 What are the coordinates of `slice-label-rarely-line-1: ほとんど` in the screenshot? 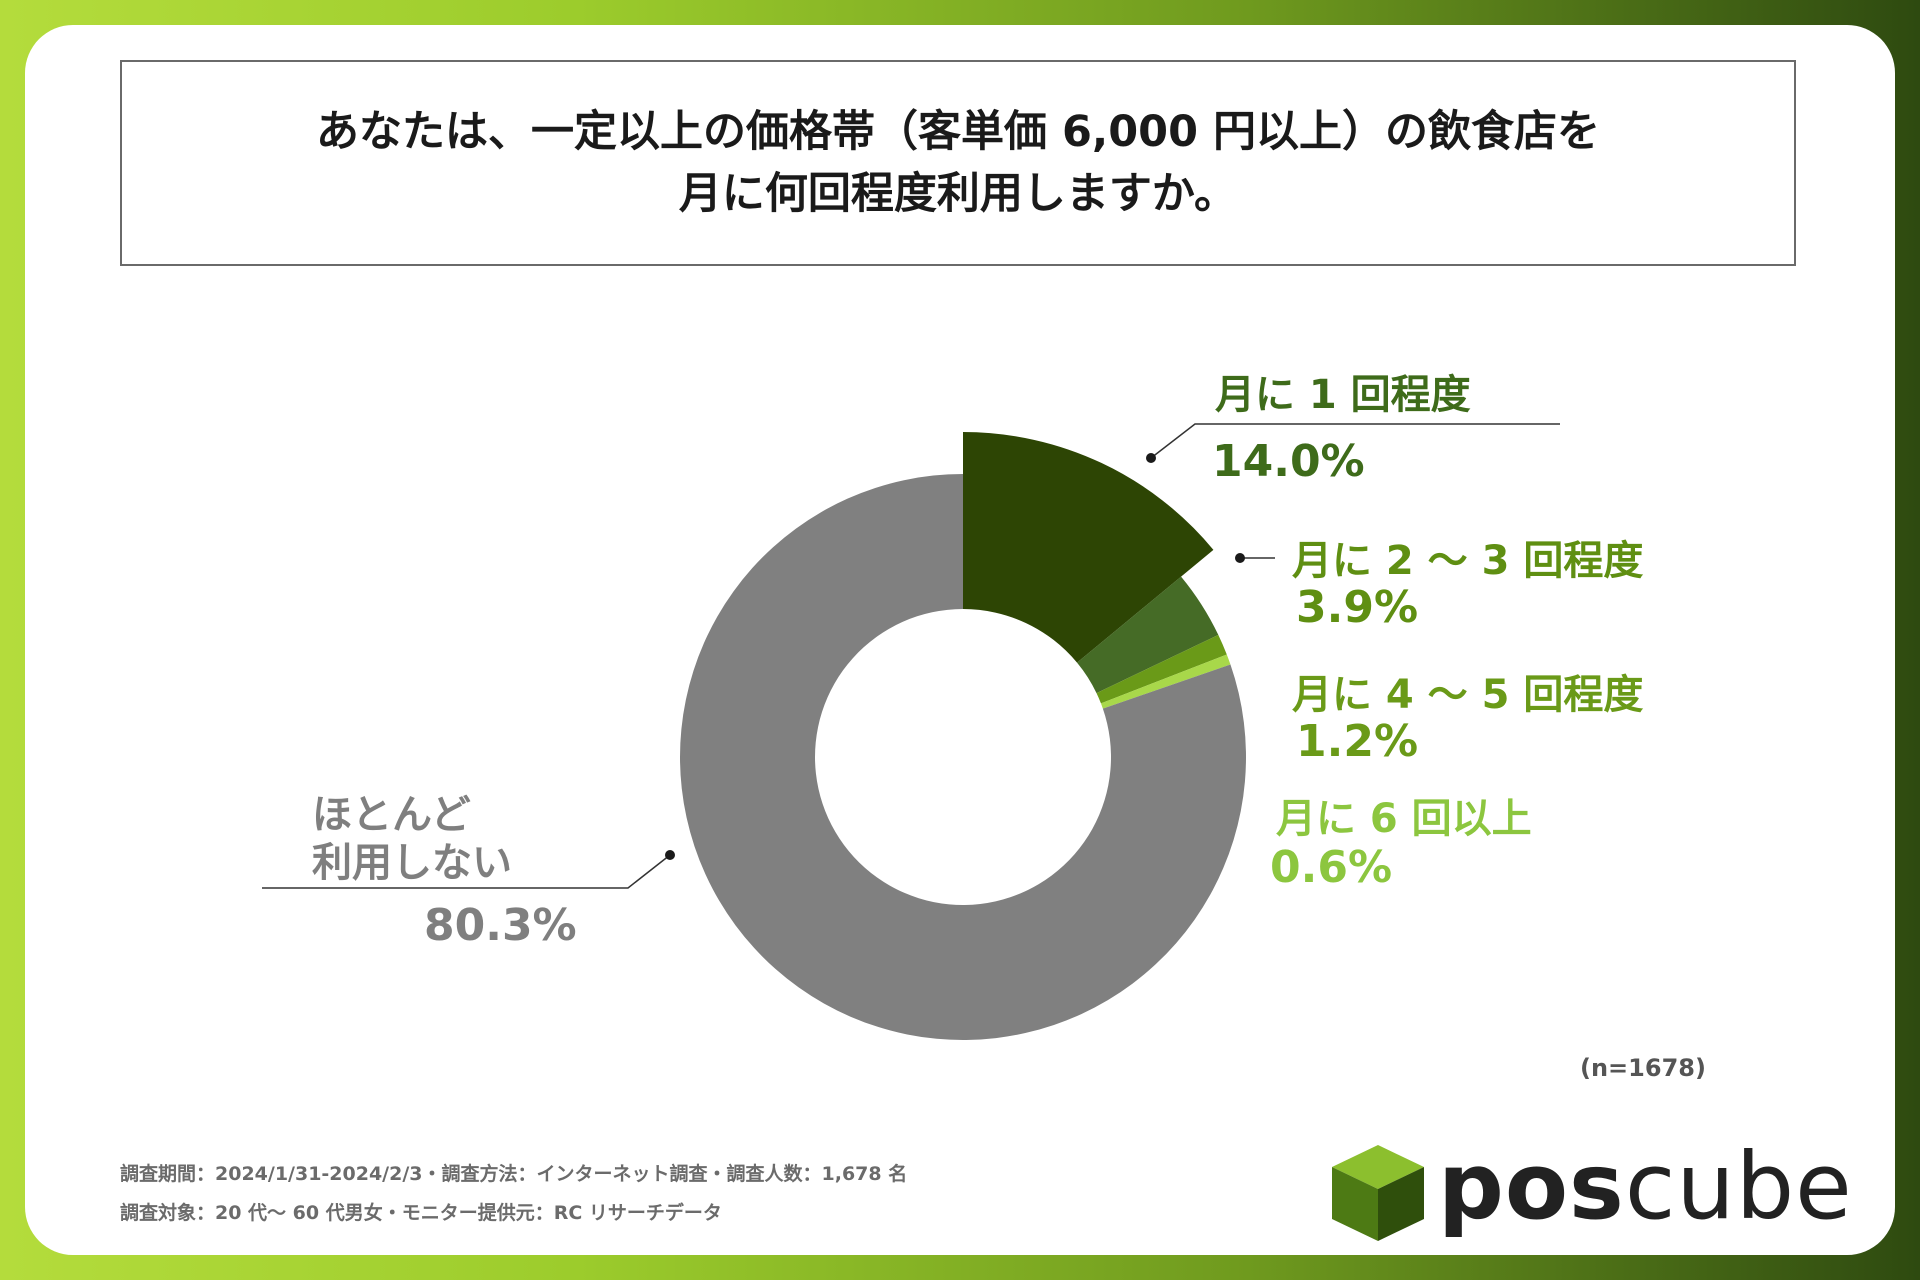 It's located at (391, 815).